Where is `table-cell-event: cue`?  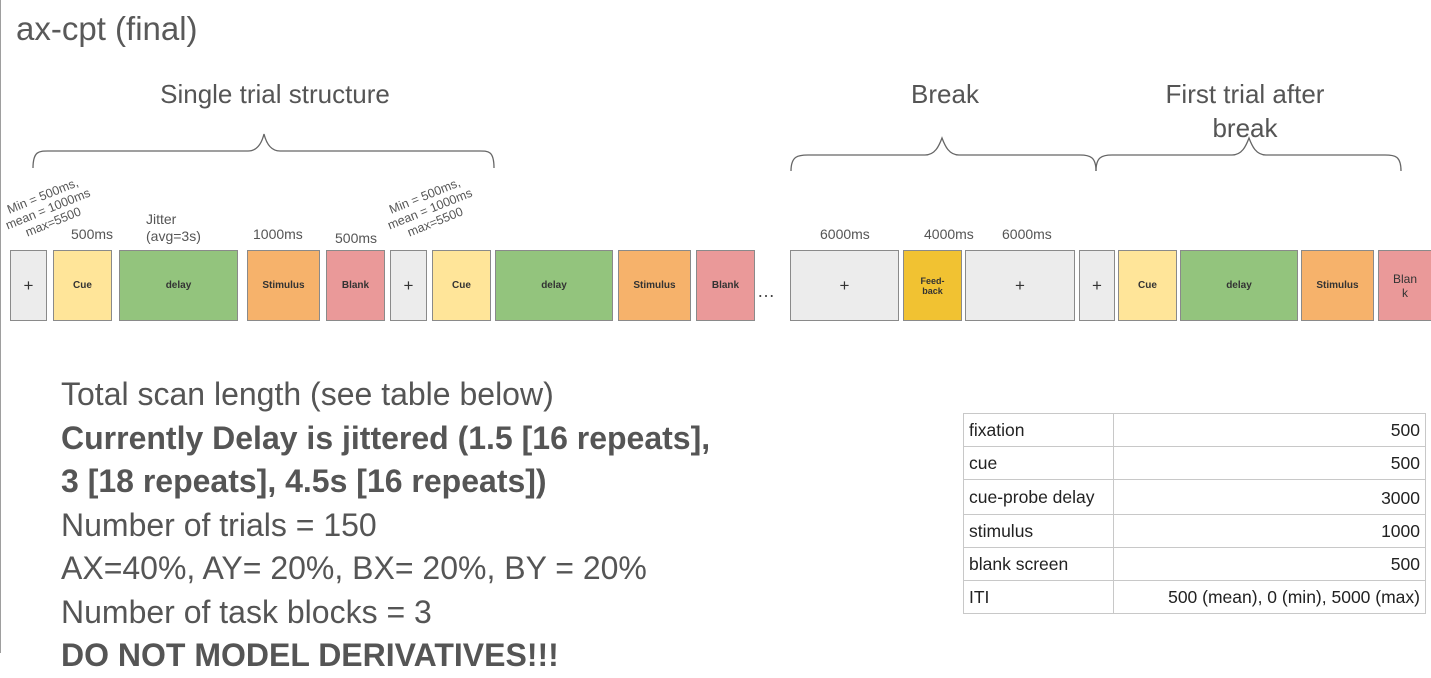 table-cell-event: cue is located at coordinates (1038, 463).